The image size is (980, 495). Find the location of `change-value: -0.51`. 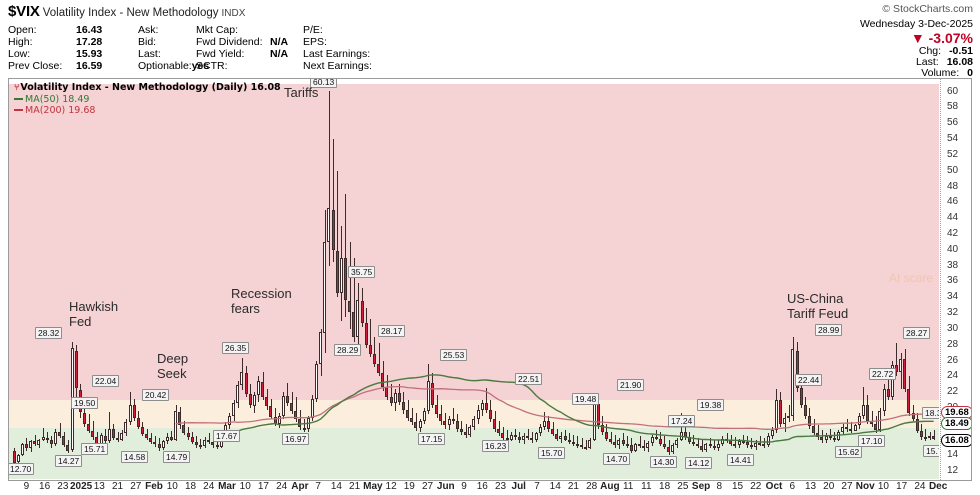

change-value: -0.51 is located at coordinates (961, 51).